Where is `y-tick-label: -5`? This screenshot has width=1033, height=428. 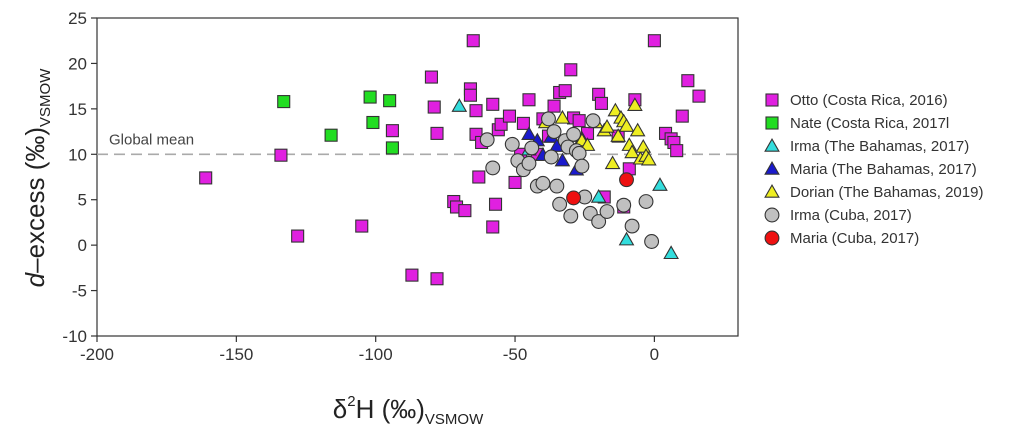 y-tick-label: -5 is located at coordinates (79, 291).